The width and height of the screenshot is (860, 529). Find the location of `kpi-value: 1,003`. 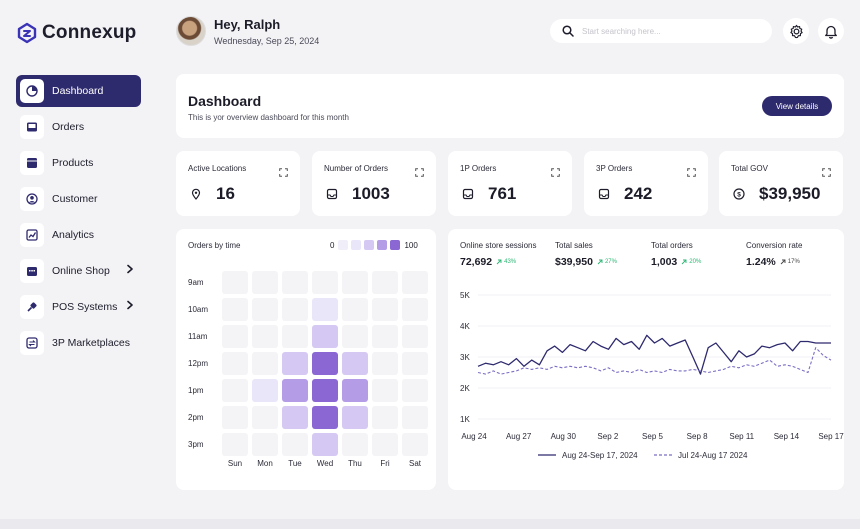

kpi-value: 1,003 is located at coordinates (664, 262).